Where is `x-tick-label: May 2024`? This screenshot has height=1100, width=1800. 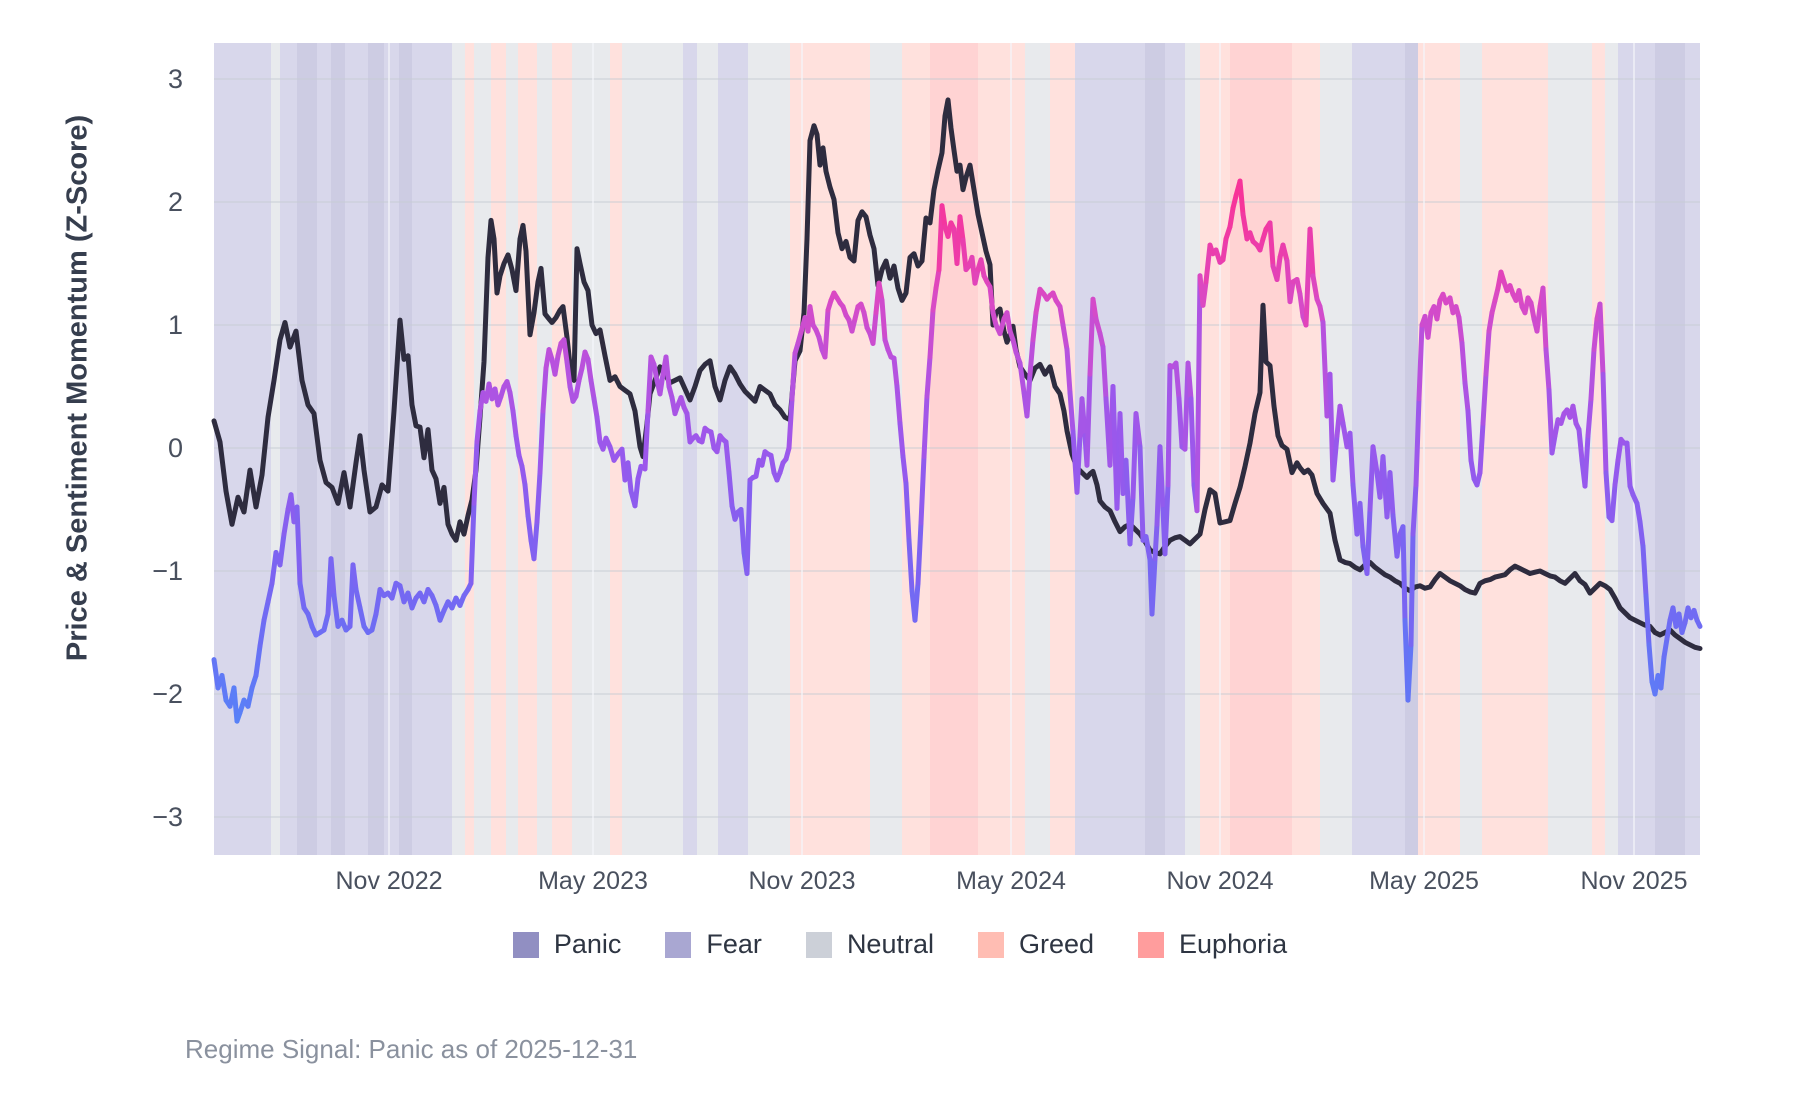 x-tick-label: May 2024 is located at coordinates (1011, 881).